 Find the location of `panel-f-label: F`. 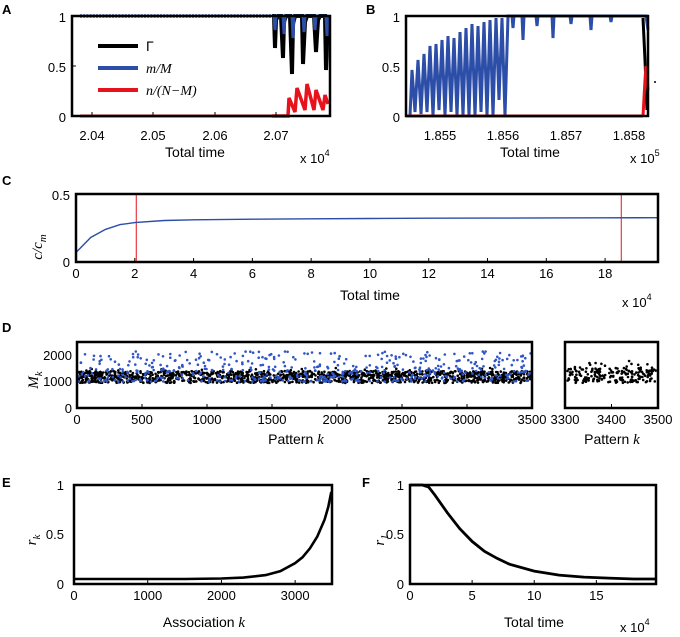

panel-f-label: F is located at coordinates (366, 482).